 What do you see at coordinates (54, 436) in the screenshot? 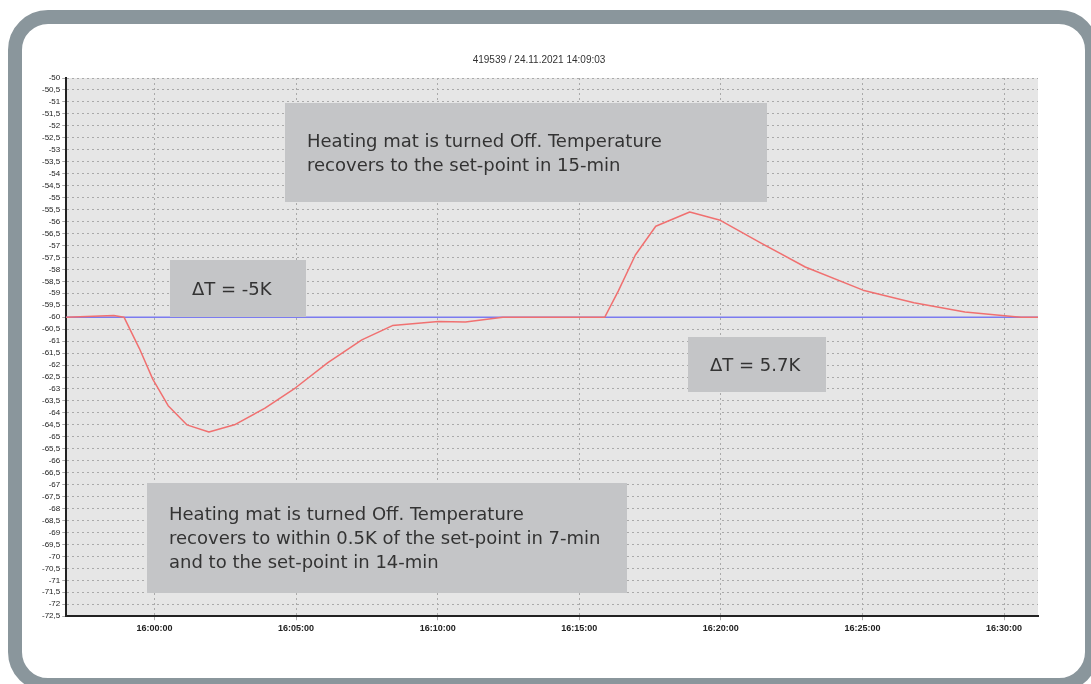
I see `y-tick-label: -65` at bounding box center [54, 436].